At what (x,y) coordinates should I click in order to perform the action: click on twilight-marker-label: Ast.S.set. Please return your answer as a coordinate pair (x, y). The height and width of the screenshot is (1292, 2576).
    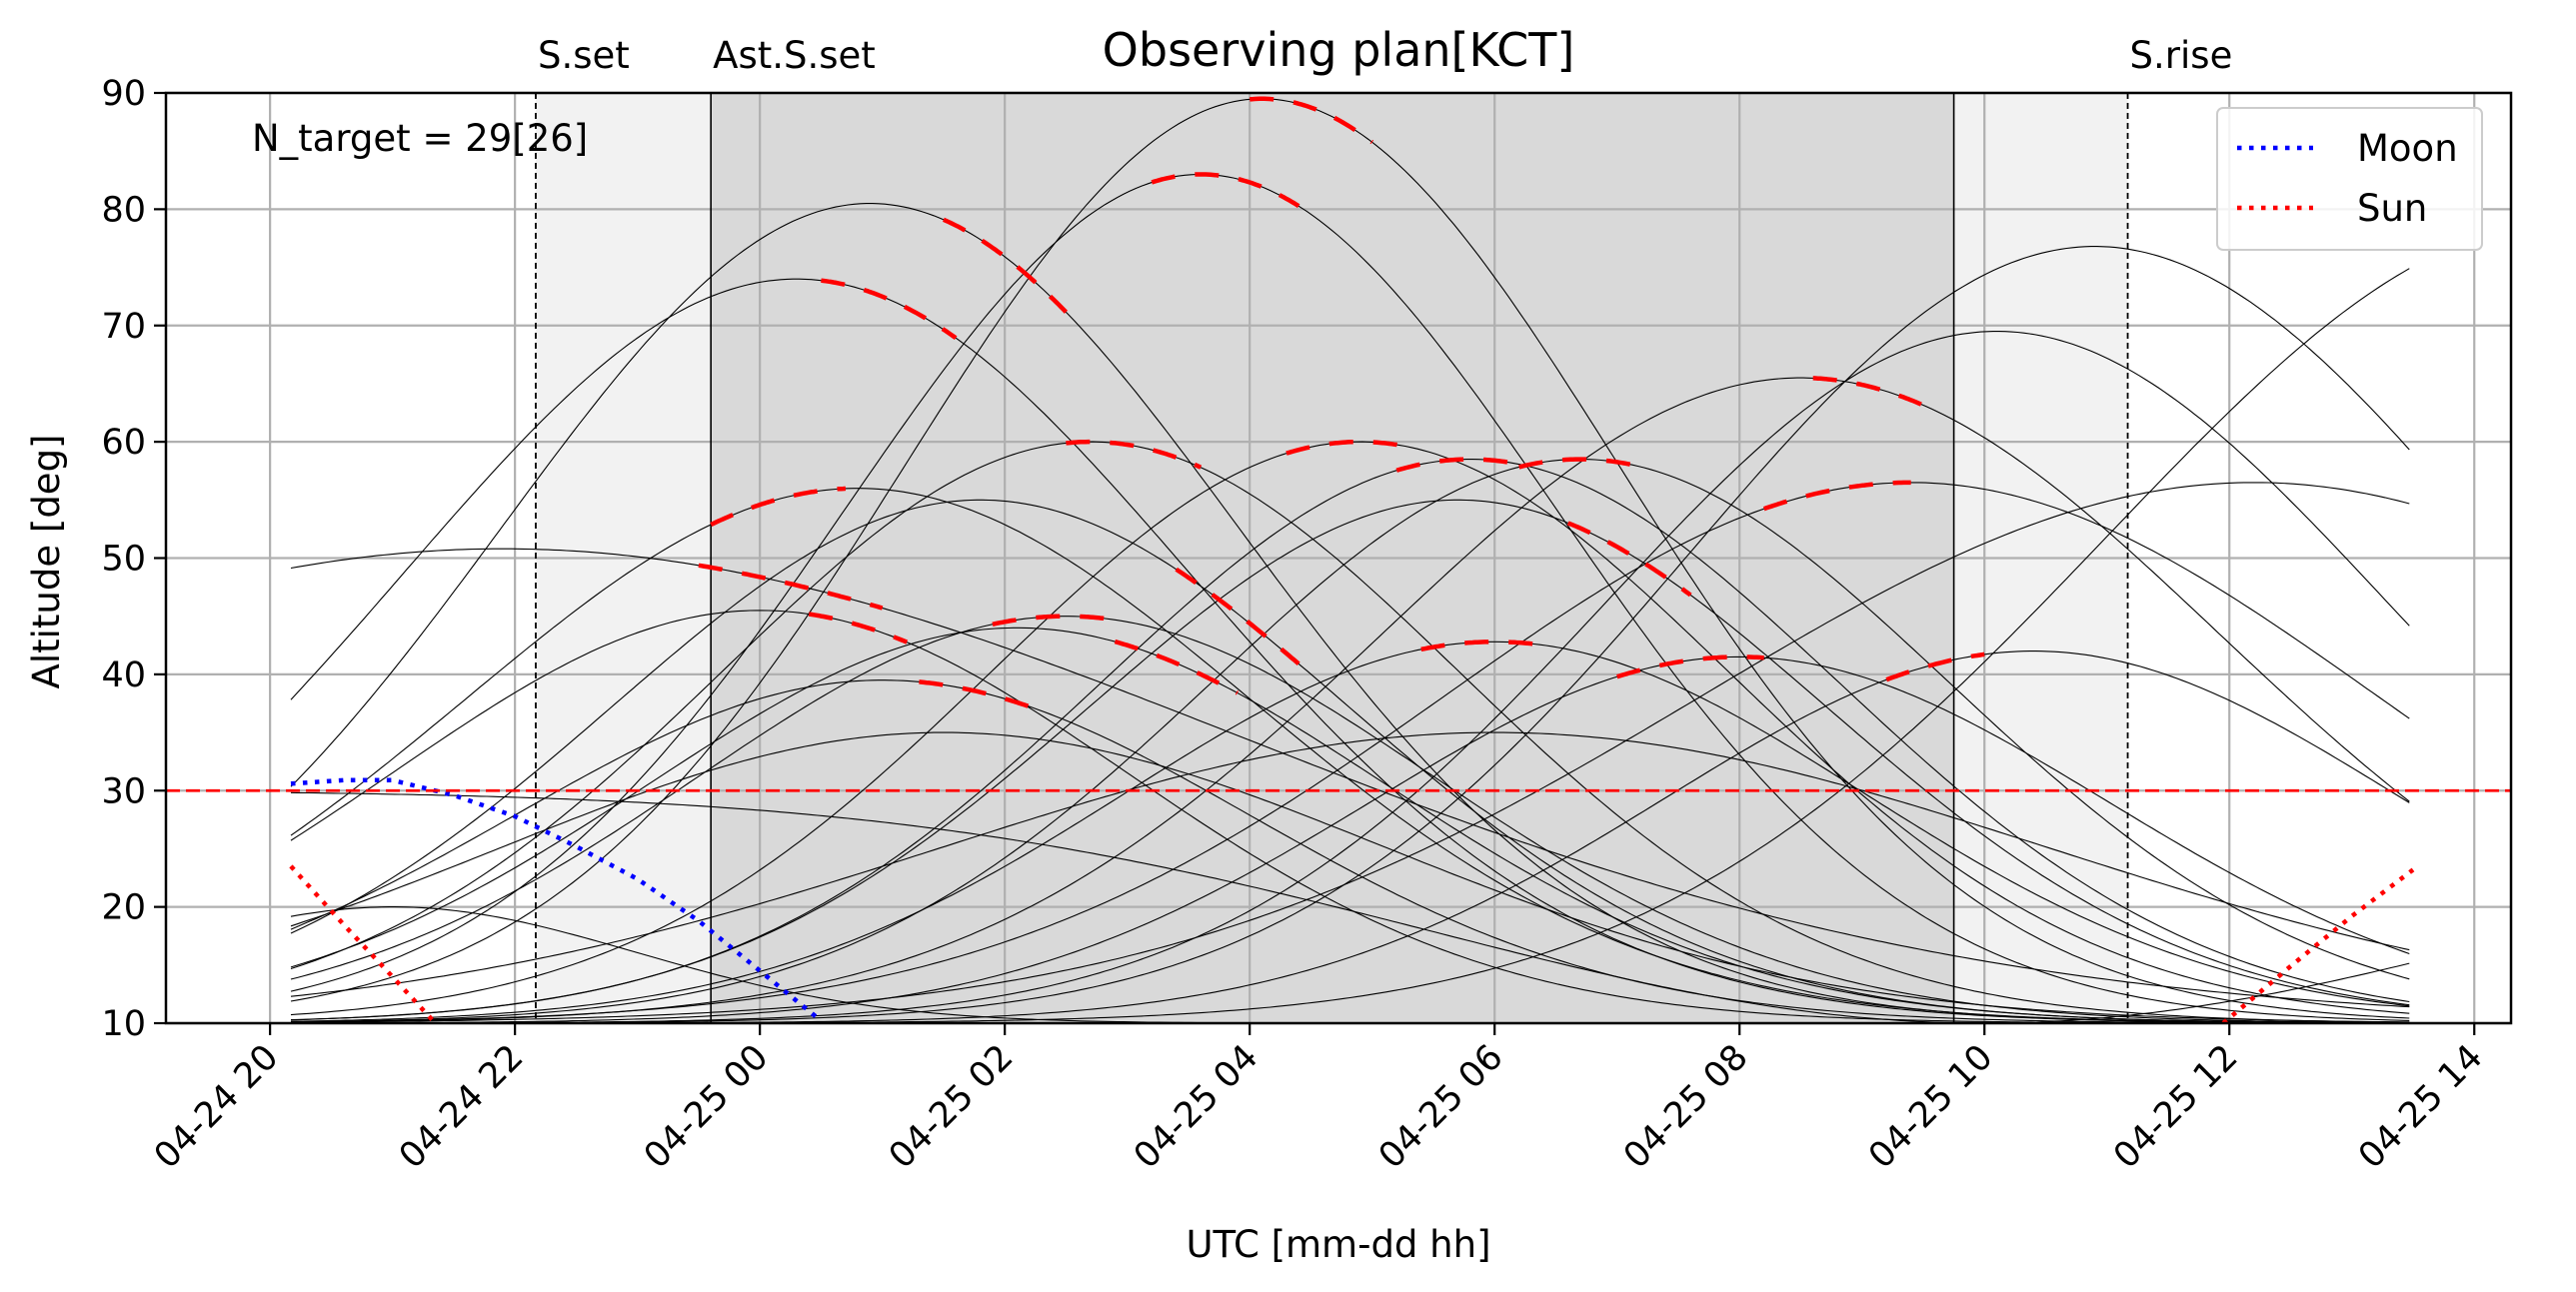
    Looking at the image, I should click on (795, 56).